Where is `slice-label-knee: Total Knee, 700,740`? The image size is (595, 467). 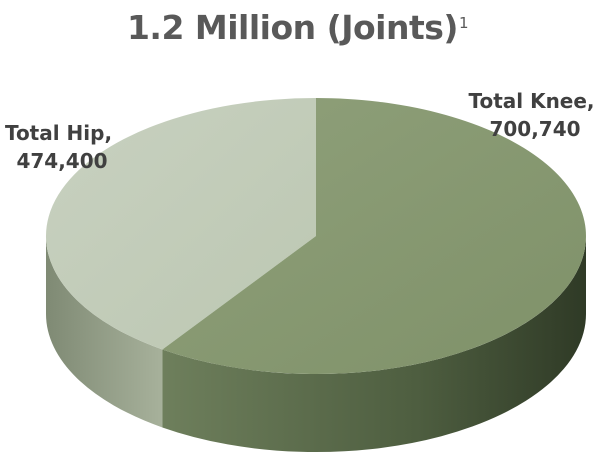 slice-label-knee: Total Knee, 700,740 is located at coordinates (531, 115).